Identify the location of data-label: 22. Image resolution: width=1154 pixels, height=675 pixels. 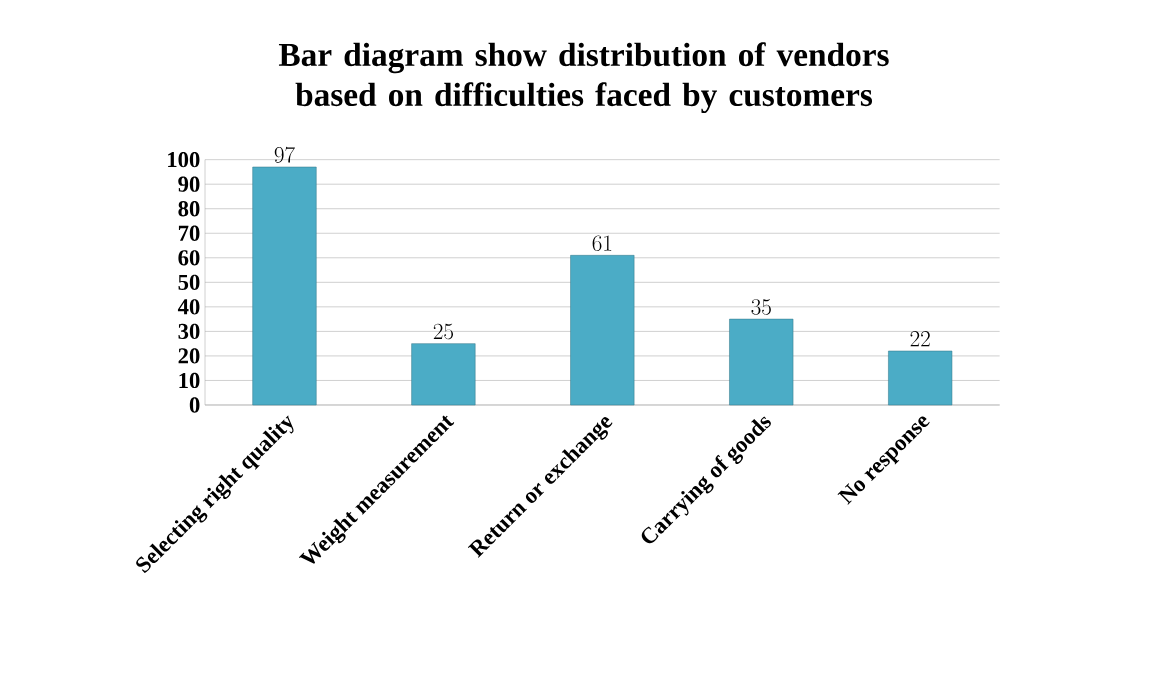
(920, 339).